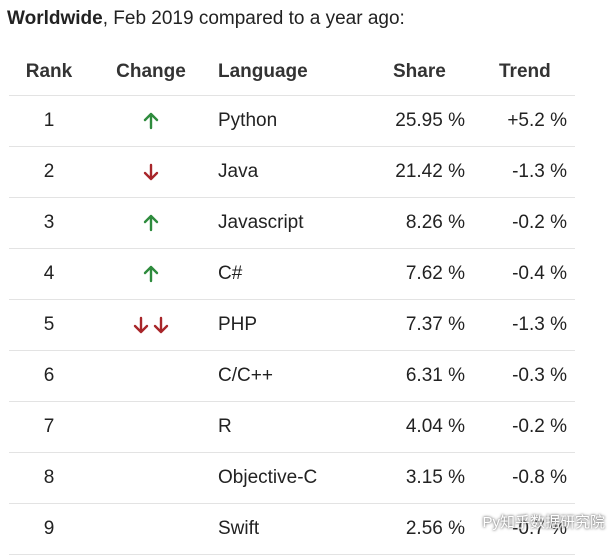  What do you see at coordinates (539, 528) in the screenshot?
I see `trend-cell: -0.7 %` at bounding box center [539, 528].